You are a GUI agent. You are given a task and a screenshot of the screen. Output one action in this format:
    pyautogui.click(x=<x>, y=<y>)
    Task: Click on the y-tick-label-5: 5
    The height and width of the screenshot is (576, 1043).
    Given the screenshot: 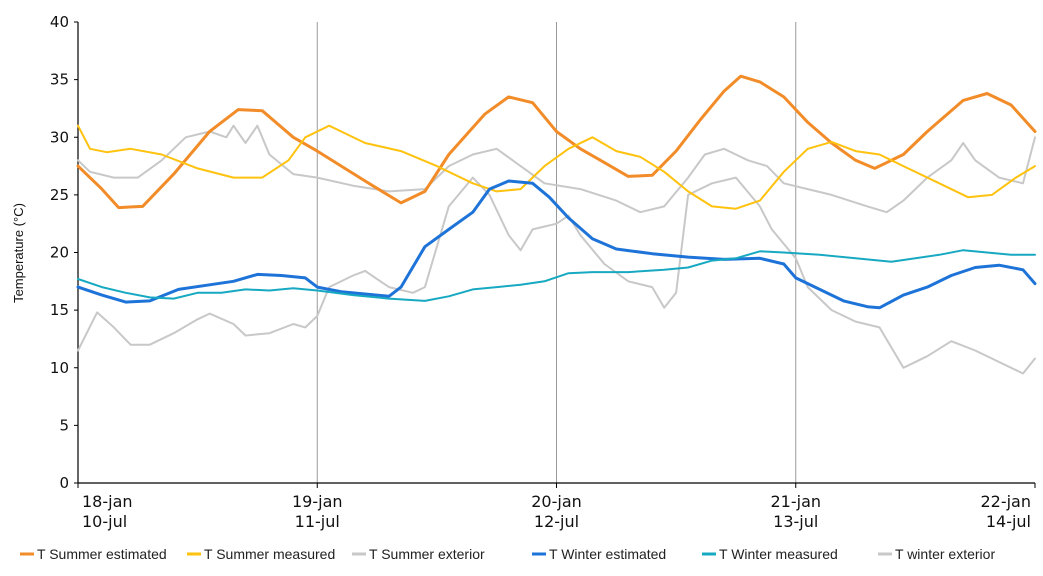 What is the action you would take?
    pyautogui.click(x=64, y=425)
    